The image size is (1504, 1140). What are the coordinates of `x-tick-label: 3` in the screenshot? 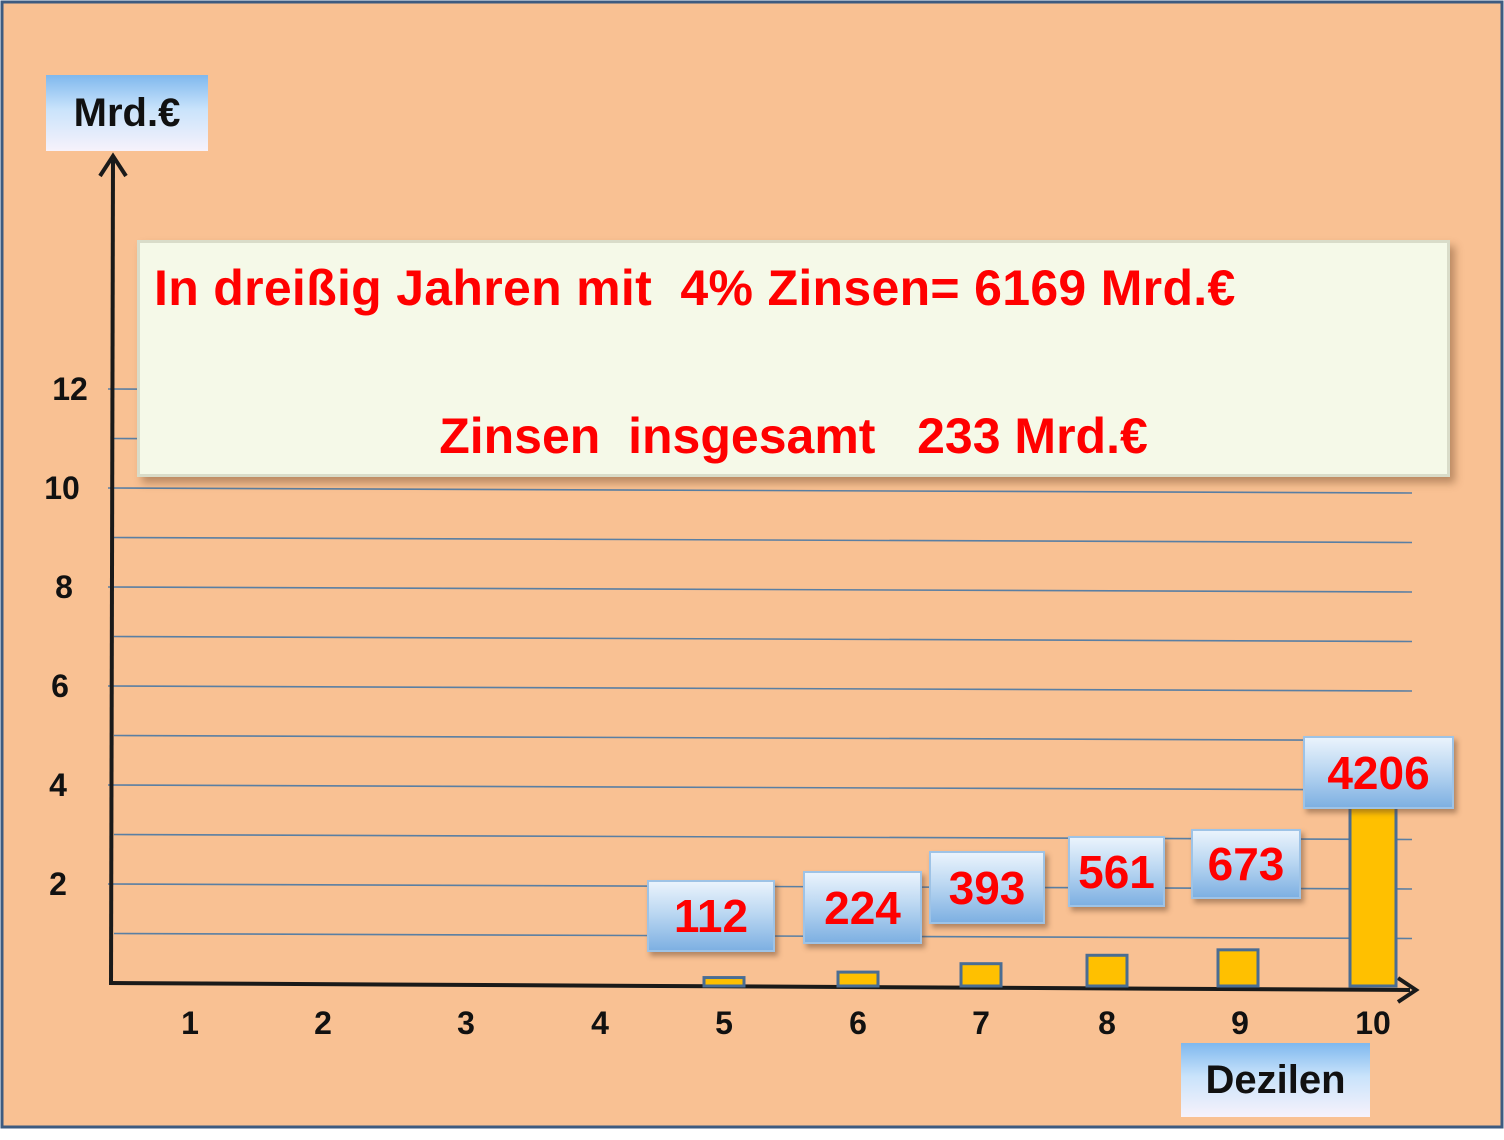 It's located at (466, 1023).